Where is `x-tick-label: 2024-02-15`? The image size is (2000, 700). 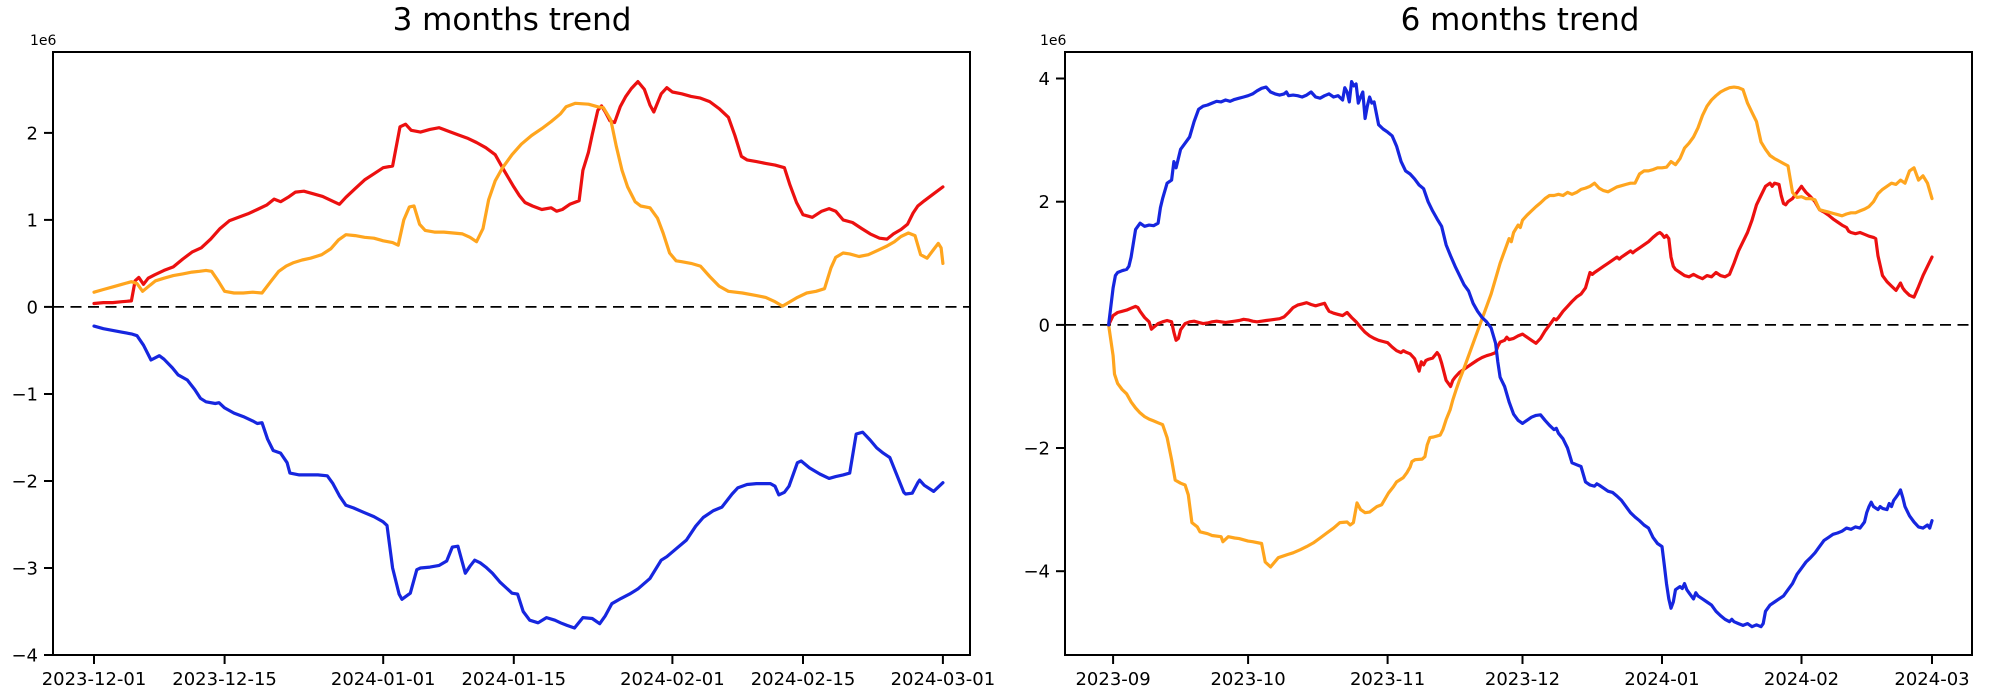
x-tick-label: 2024-02-15 is located at coordinates (803, 679).